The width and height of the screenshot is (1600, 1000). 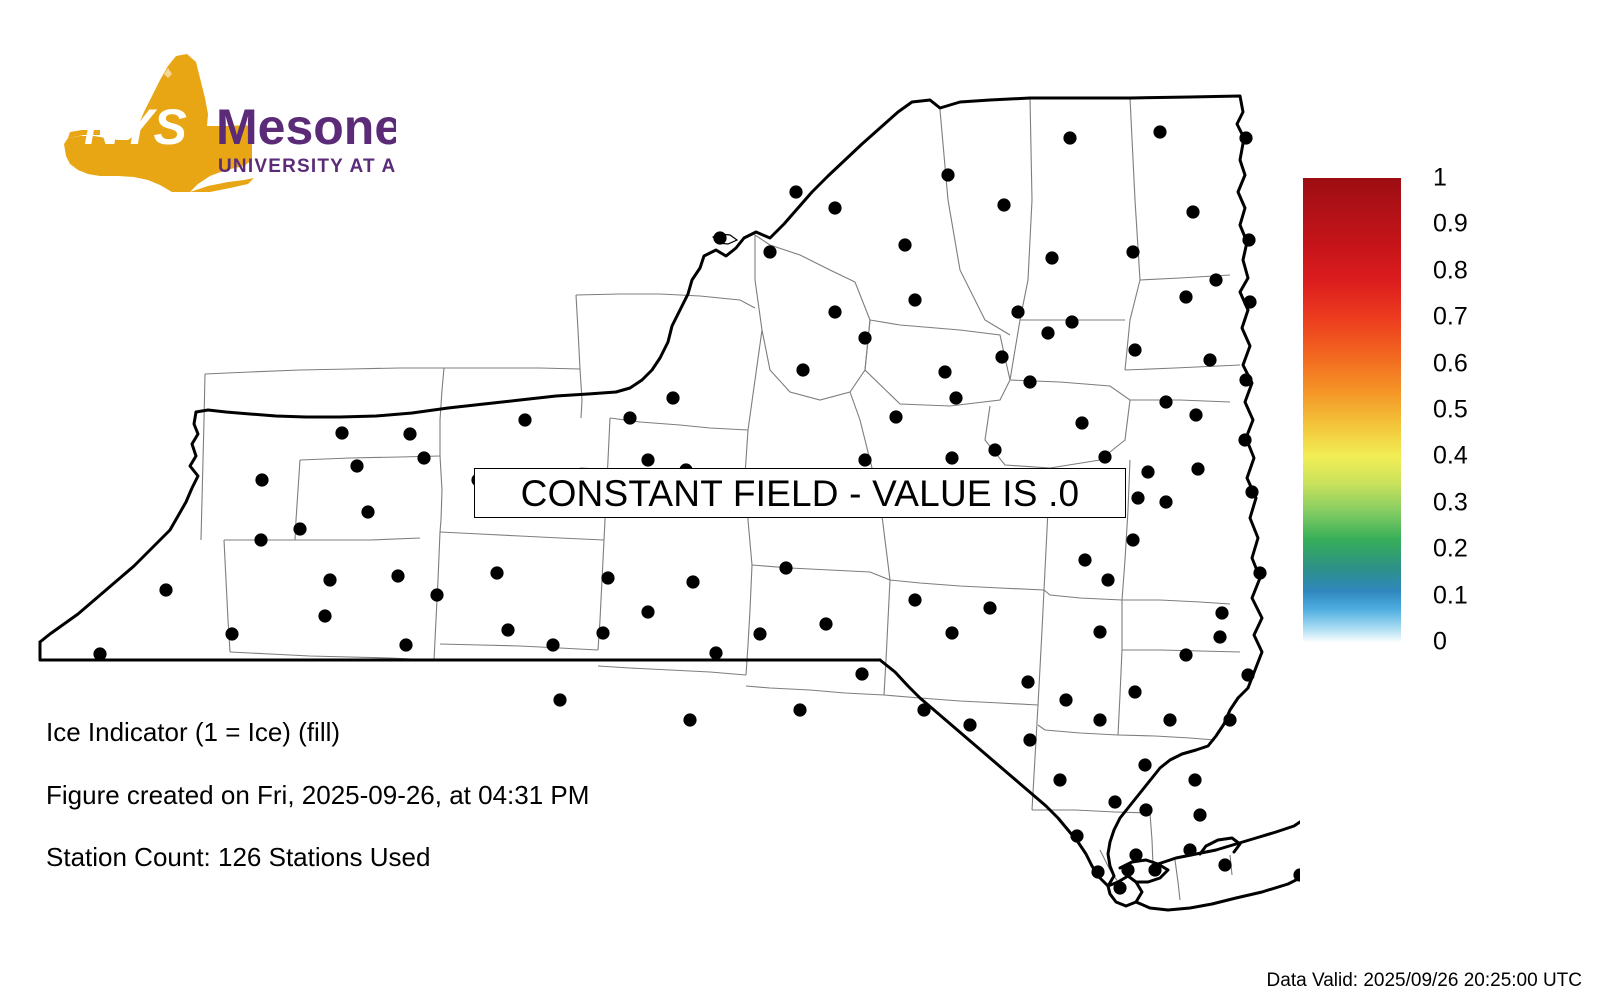 What do you see at coordinates (1450, 455) in the screenshot?
I see `colorbar-tick-0-4: 0.4` at bounding box center [1450, 455].